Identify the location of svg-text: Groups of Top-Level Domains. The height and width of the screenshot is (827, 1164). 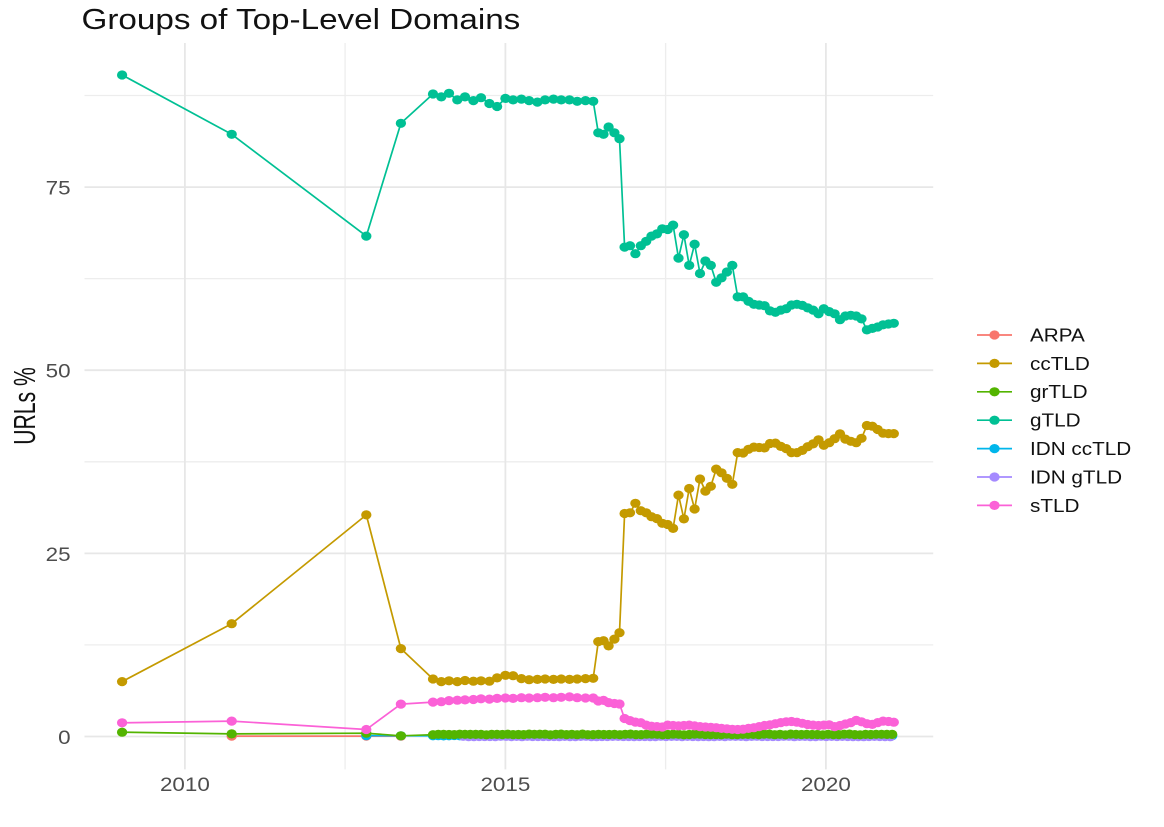
(301, 19).